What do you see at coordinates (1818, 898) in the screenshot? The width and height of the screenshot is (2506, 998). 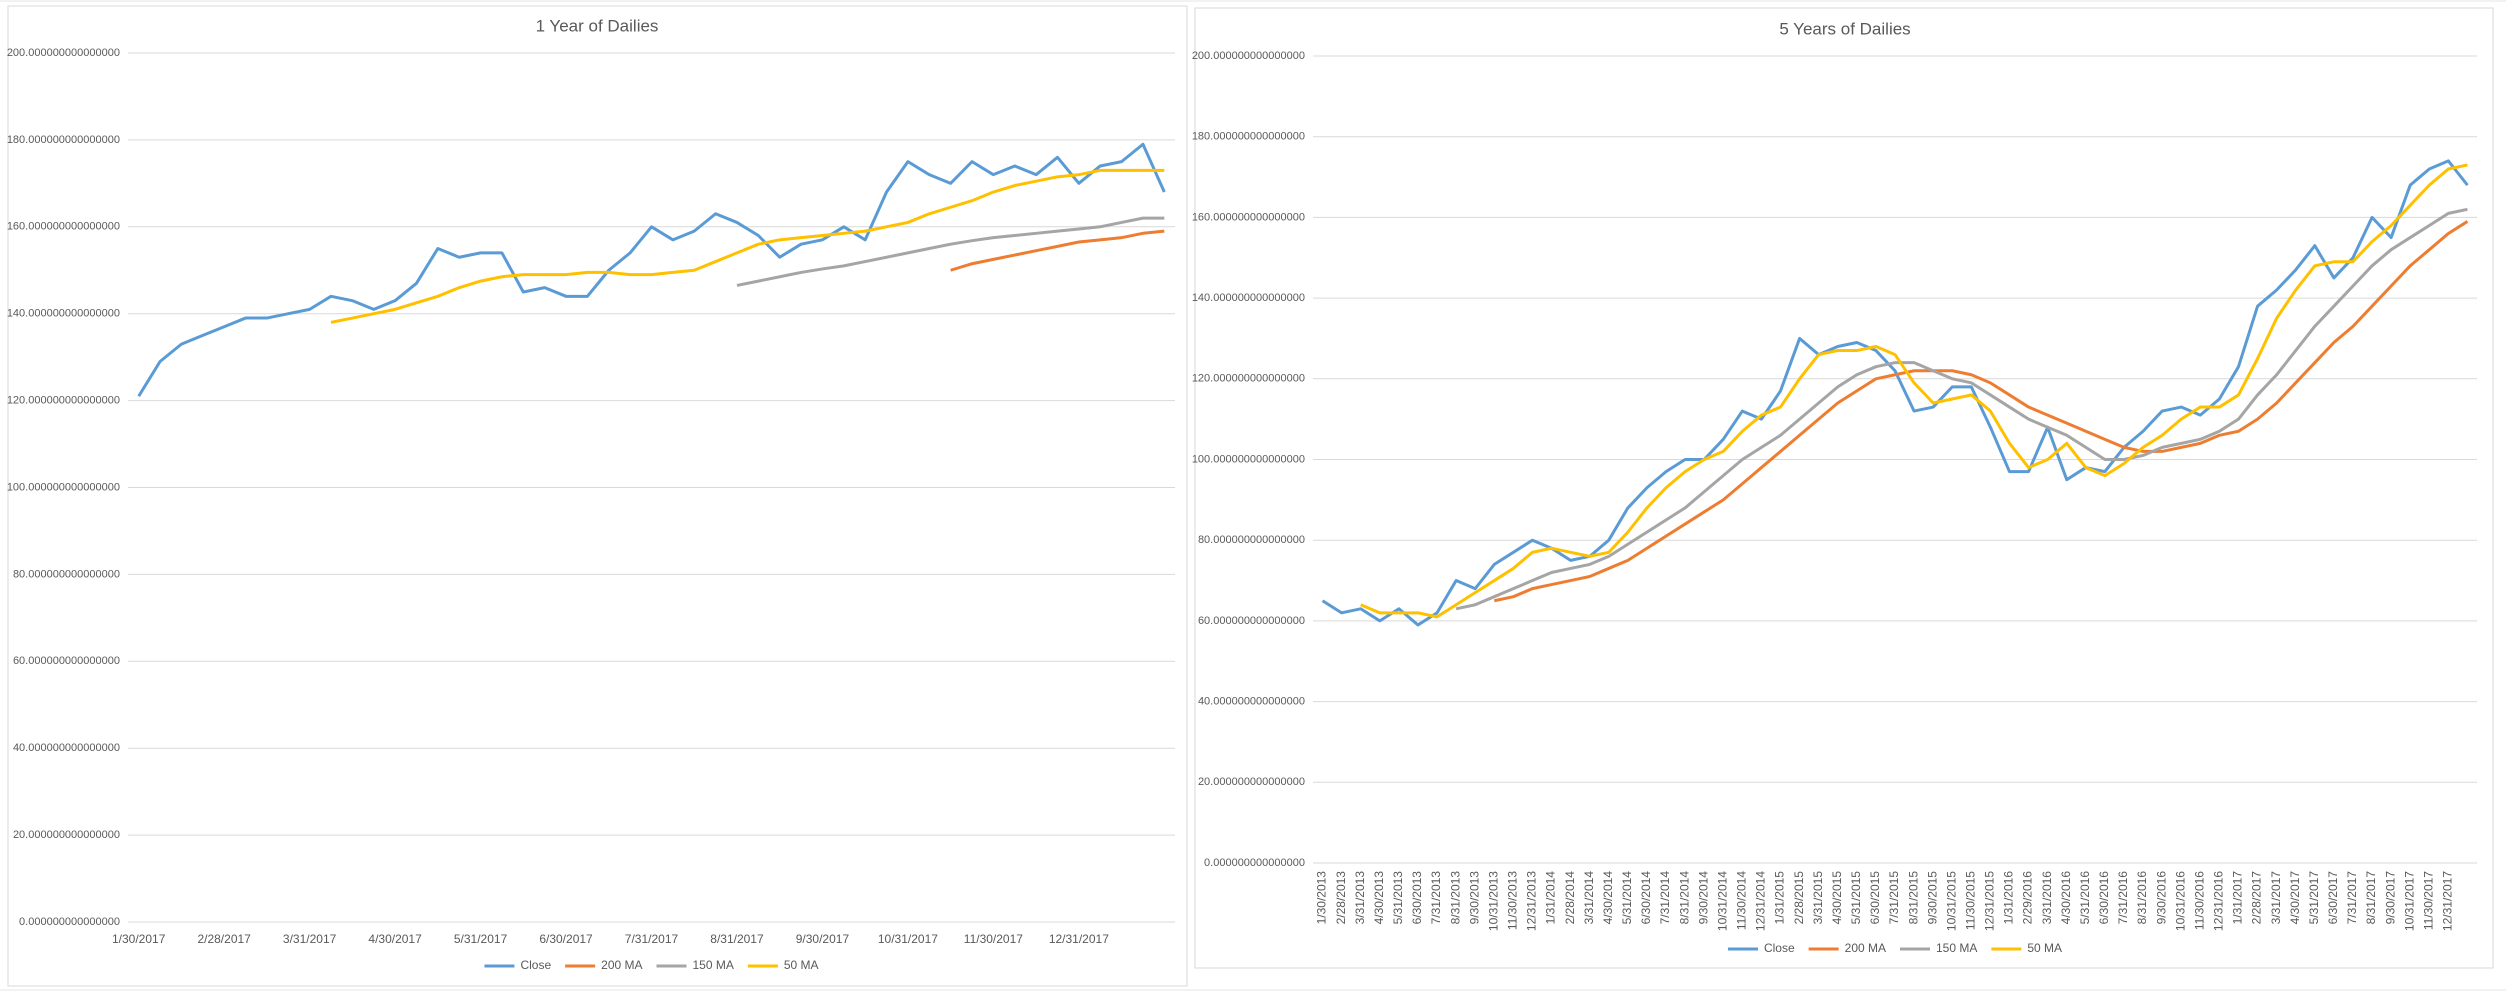 I see `x-tick-label: 3/31/2015` at bounding box center [1818, 898].